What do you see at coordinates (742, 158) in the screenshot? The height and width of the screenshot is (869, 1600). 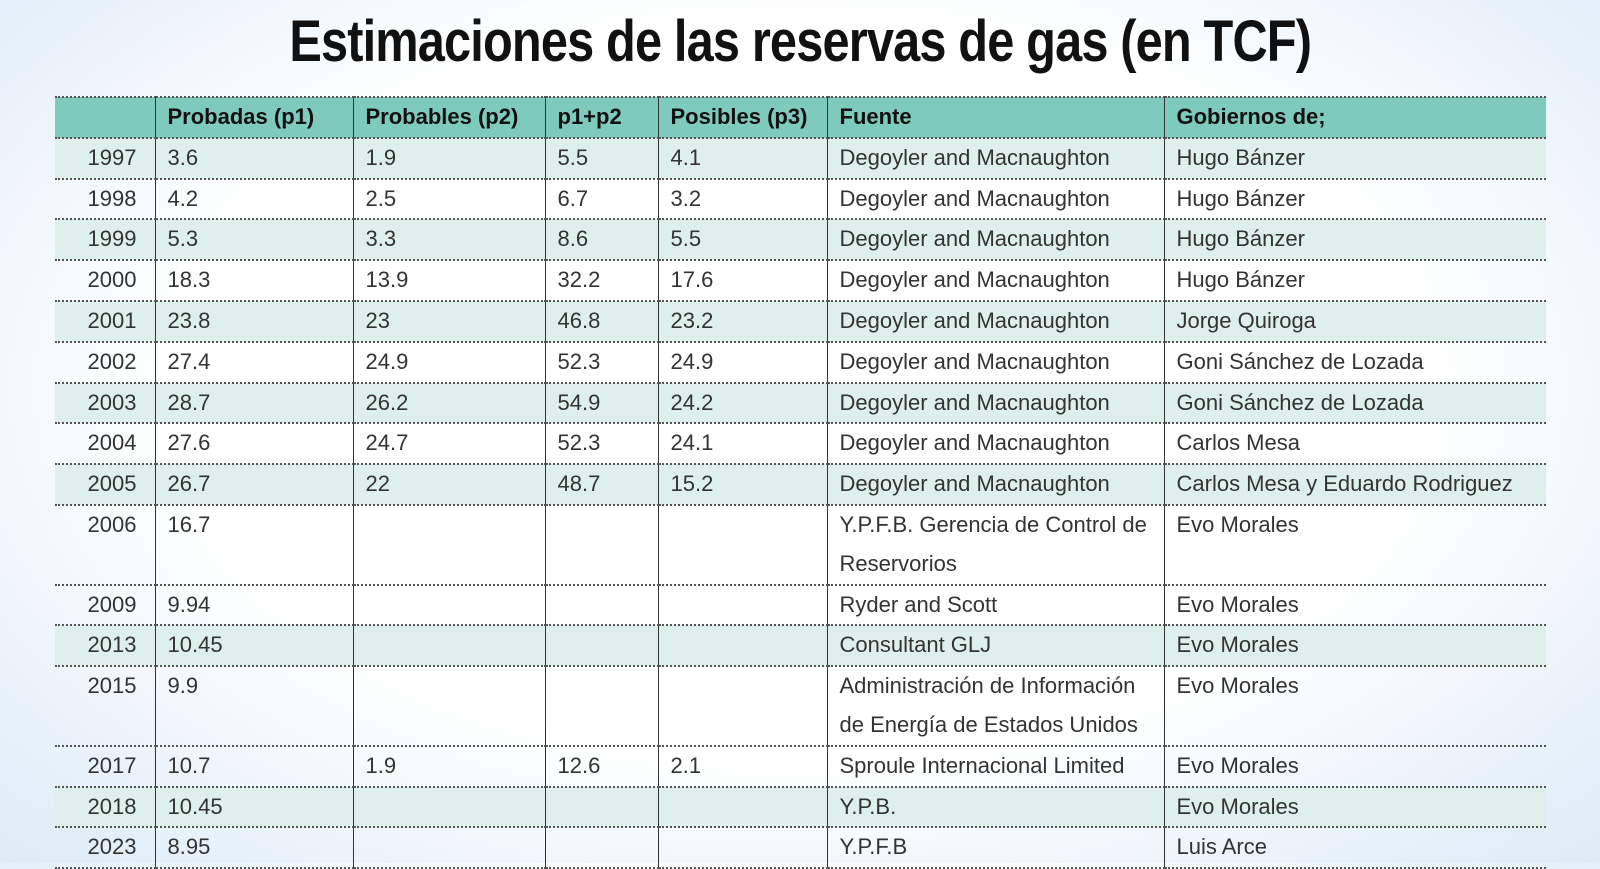 I see `cell: 4.1` at bounding box center [742, 158].